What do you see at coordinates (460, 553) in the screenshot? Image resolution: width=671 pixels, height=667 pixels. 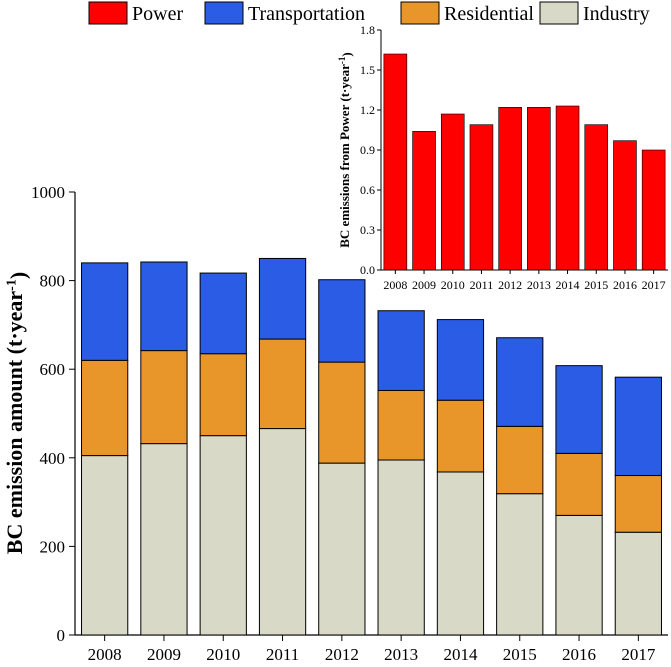 I see `bar-industry-2014` at bounding box center [460, 553].